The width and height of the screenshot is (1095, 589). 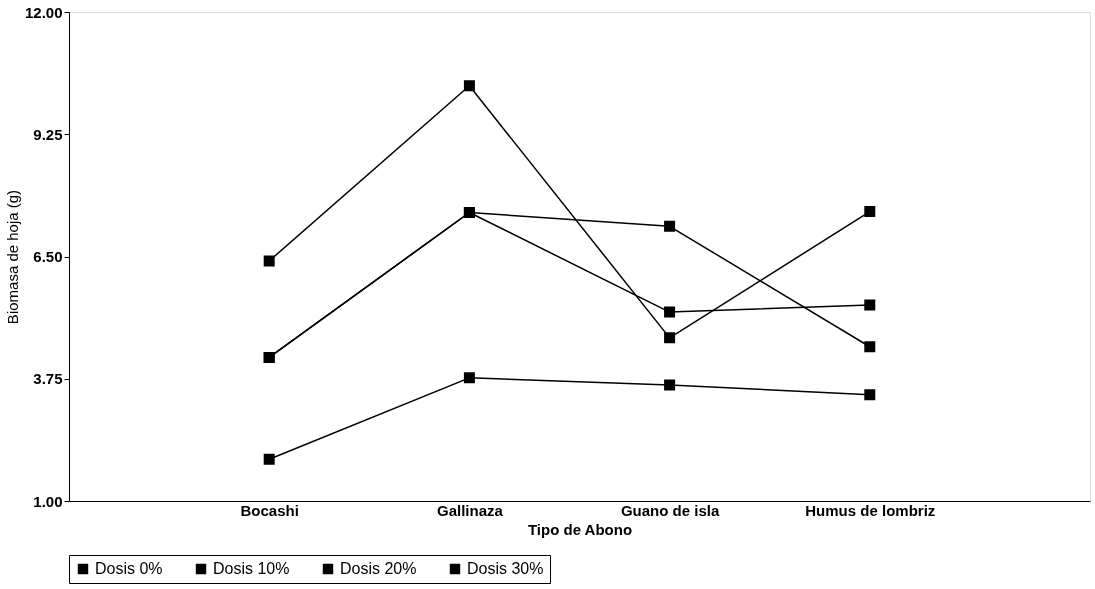 I want to click on legend-label: Dosis 20%, so click(x=378, y=568).